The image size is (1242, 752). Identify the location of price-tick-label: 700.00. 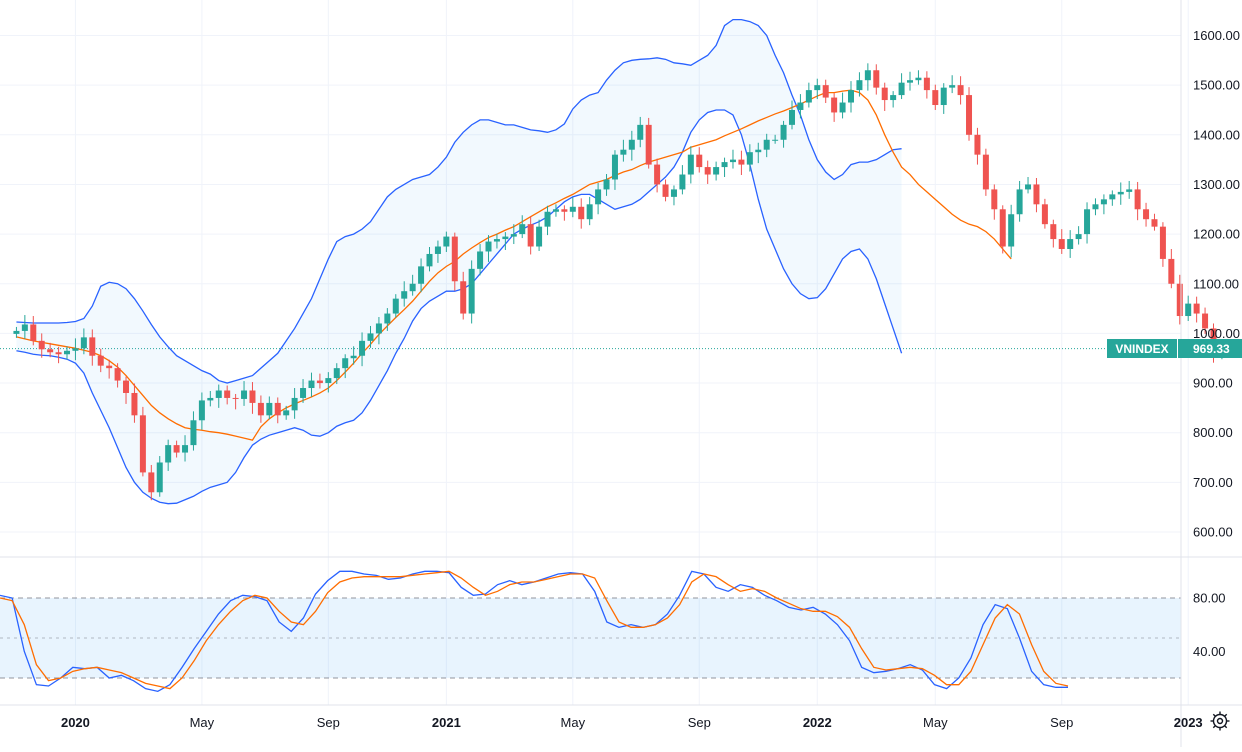
(1213, 482).